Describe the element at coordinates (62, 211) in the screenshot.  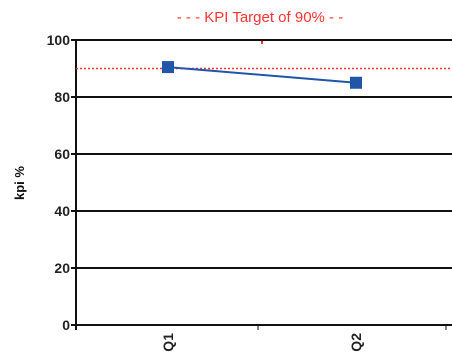
I see `y-tick-label: 40` at that location.